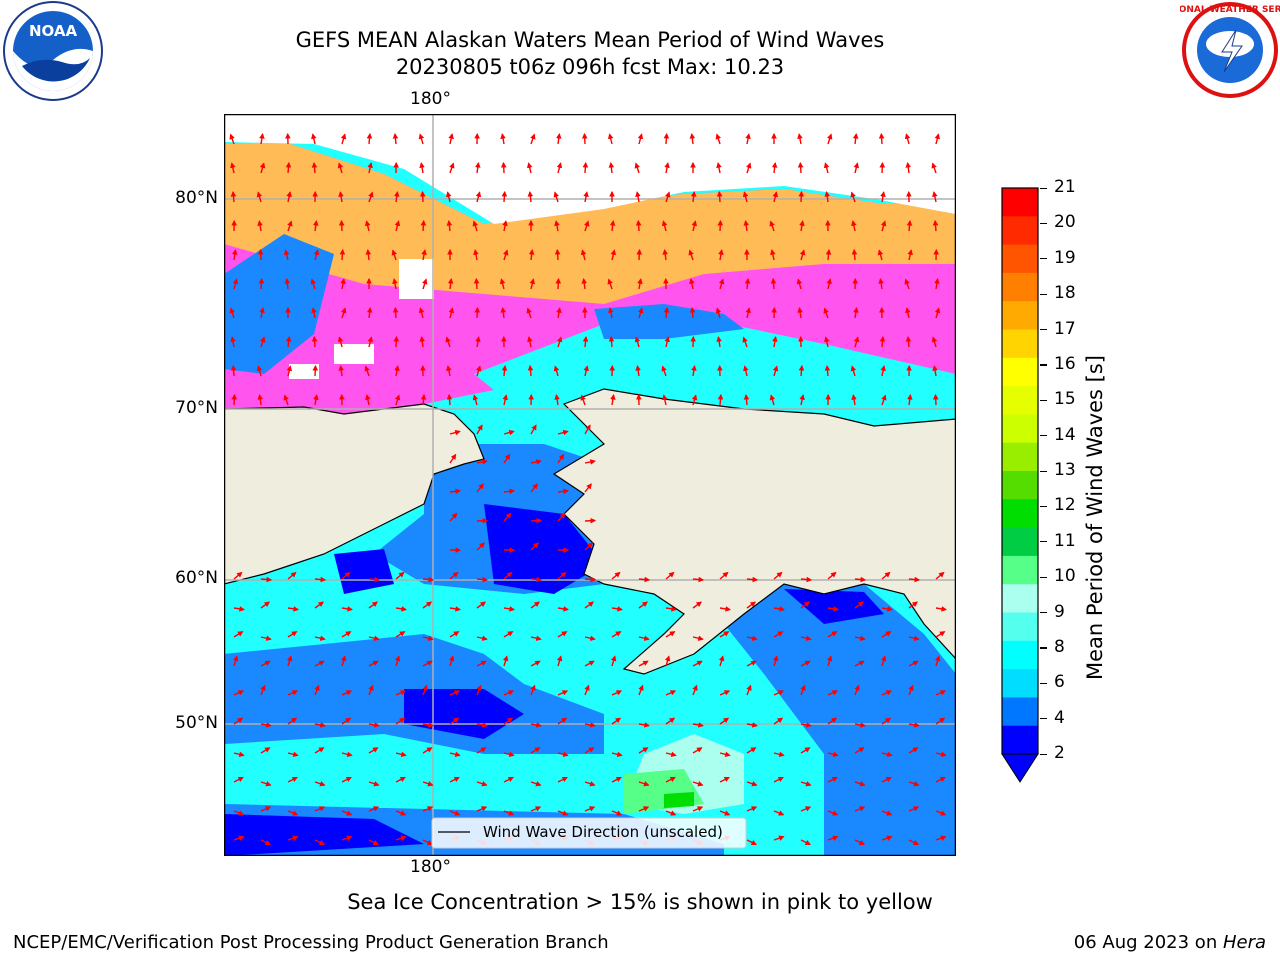 The width and height of the screenshot is (1280, 960). What do you see at coordinates (1098, 532) in the screenshot?
I see `colorbar-label-wrap: Mean Period of Wind Waves [s]` at bounding box center [1098, 532].